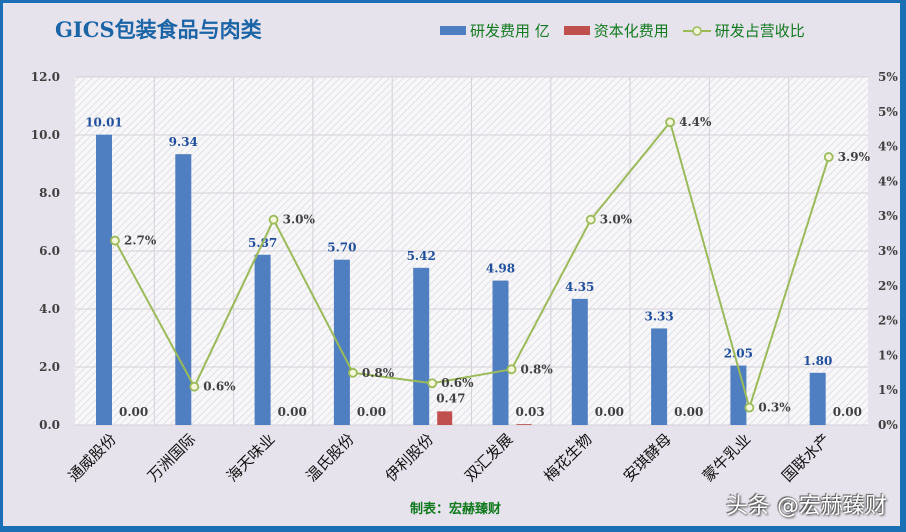 Image resolution: width=906 pixels, height=532 pixels. I want to click on bar-value-label: 5.70, so click(341, 248).